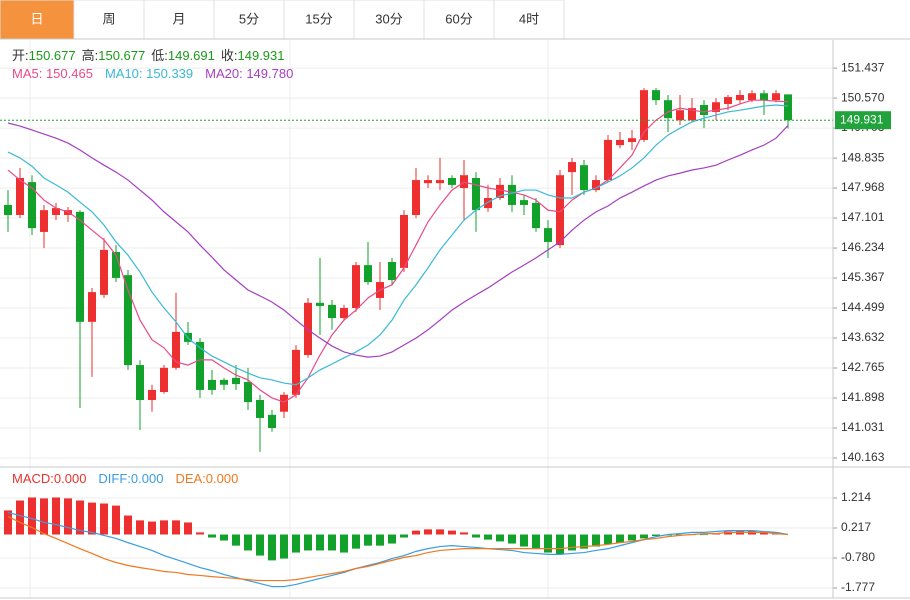  What do you see at coordinates (863, 427) in the screenshot?
I see `y-tick-label: 141.031` at bounding box center [863, 427].